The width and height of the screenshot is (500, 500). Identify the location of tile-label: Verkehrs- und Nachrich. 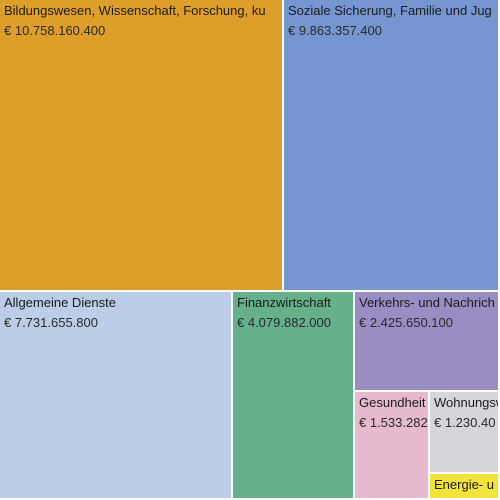
(427, 302).